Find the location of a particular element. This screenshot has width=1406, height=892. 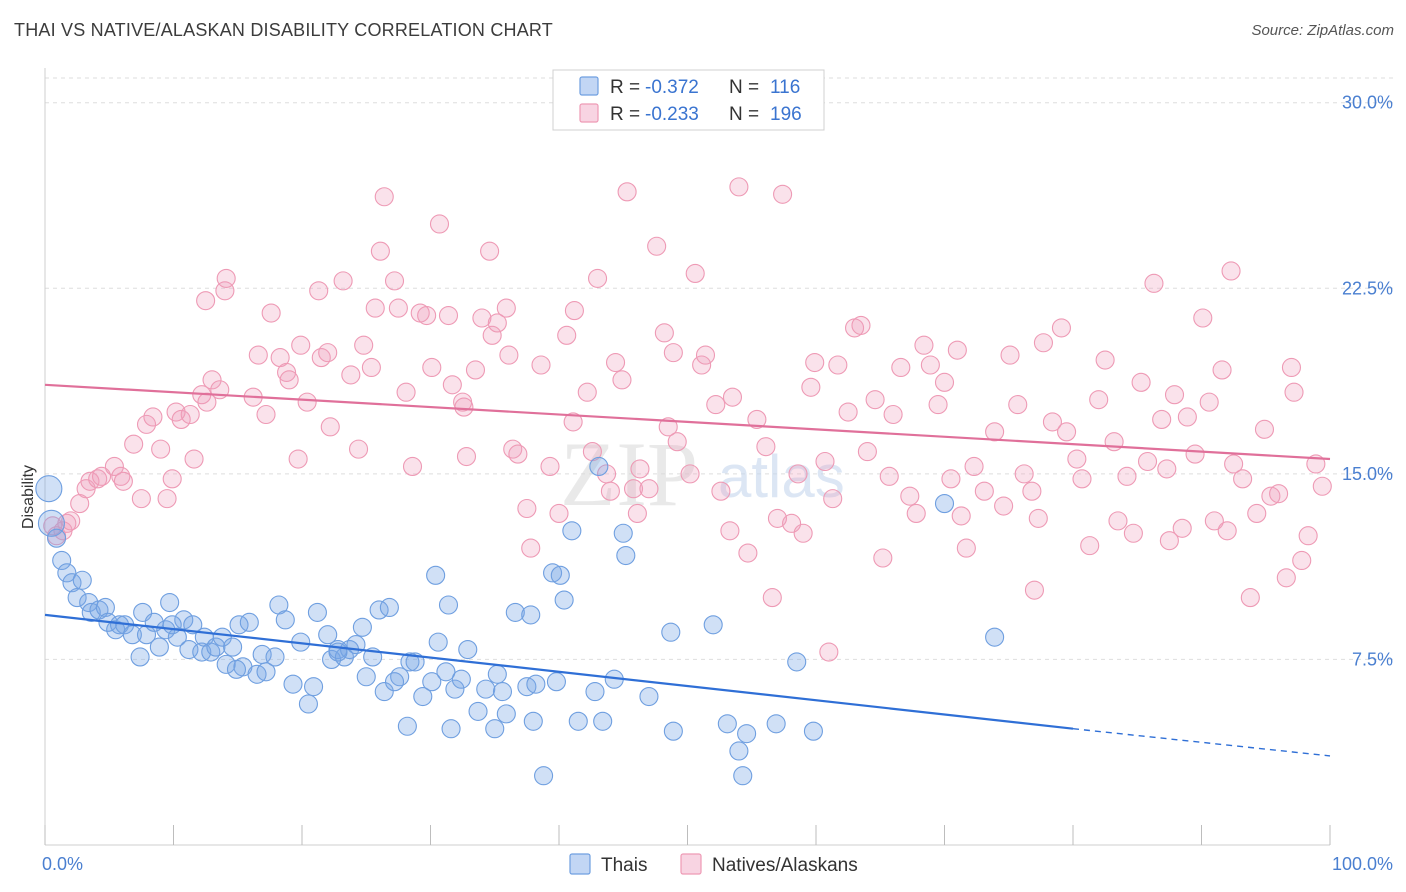

legend-n-value-thais: 116 is located at coordinates (785, 87).